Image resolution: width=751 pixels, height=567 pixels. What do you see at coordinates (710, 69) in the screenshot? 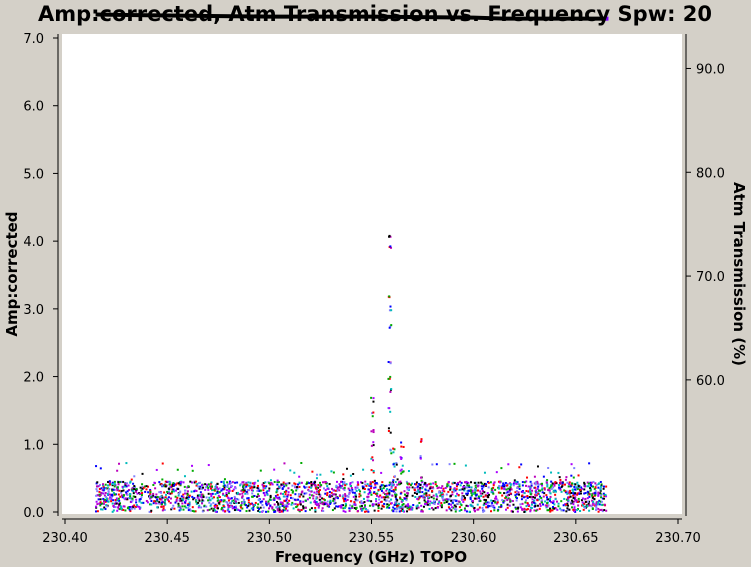
I see `y2-tick-label: 90.0` at bounding box center [710, 69].